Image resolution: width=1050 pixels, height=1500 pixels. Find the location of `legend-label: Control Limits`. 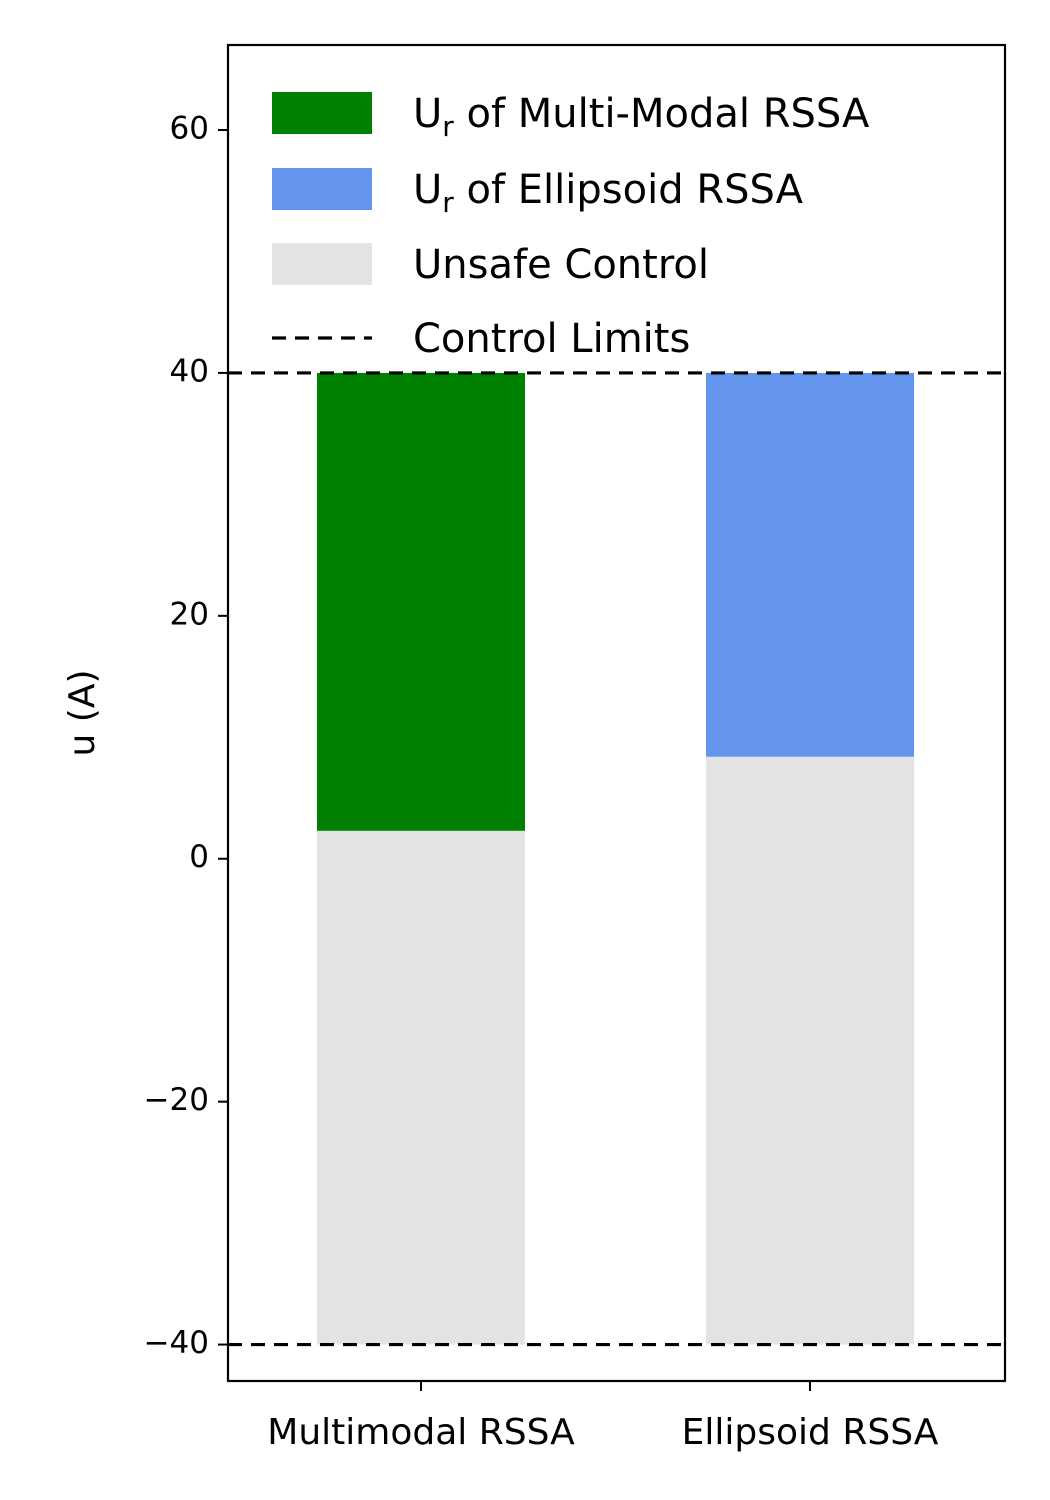

legend-label: Control Limits is located at coordinates (551, 339).